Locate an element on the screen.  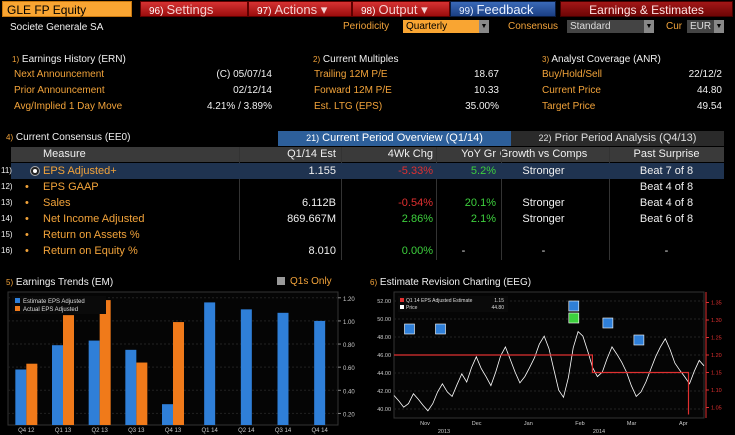
consensus-dropdown: Standard ▼ is located at coordinates (610, 26).